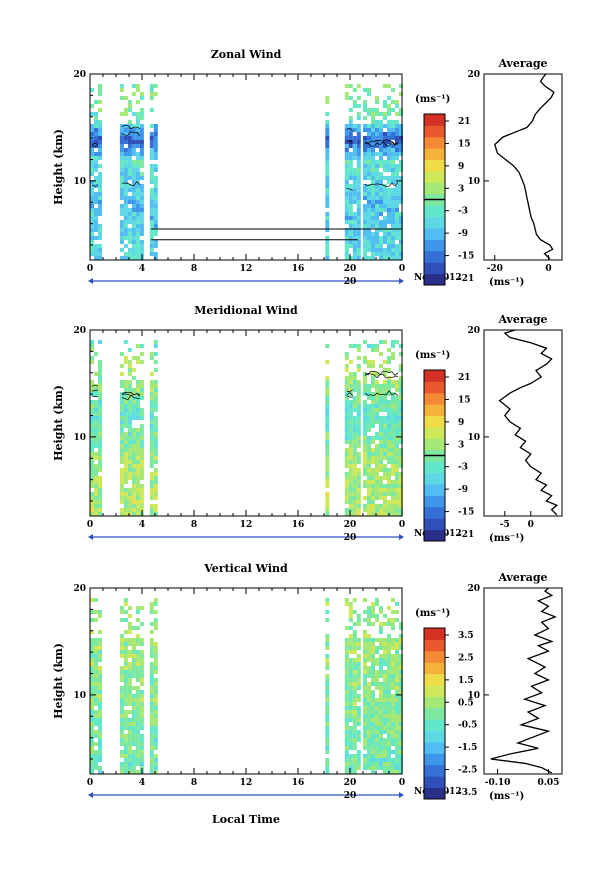  I want to click on zero-contour, so click(350, 130).